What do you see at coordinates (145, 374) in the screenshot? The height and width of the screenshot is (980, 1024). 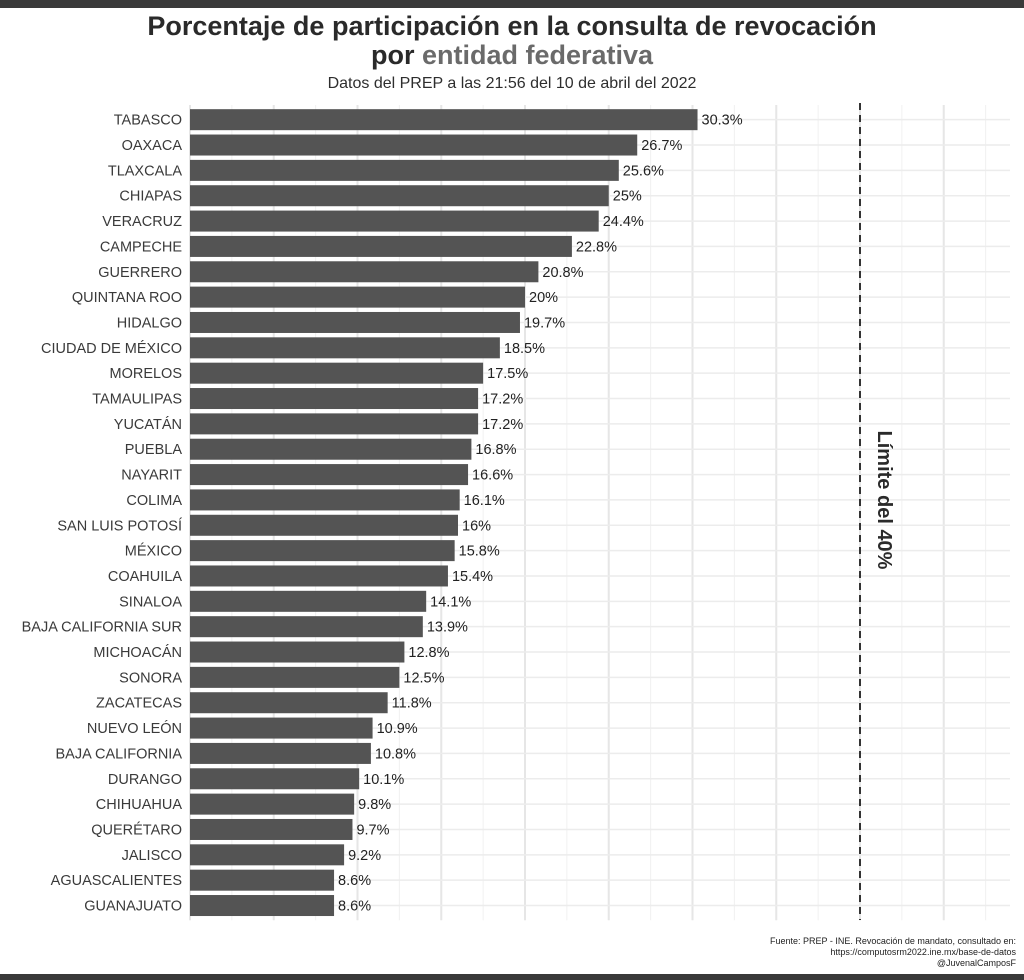 I see `category-label: MORELOS` at bounding box center [145, 374].